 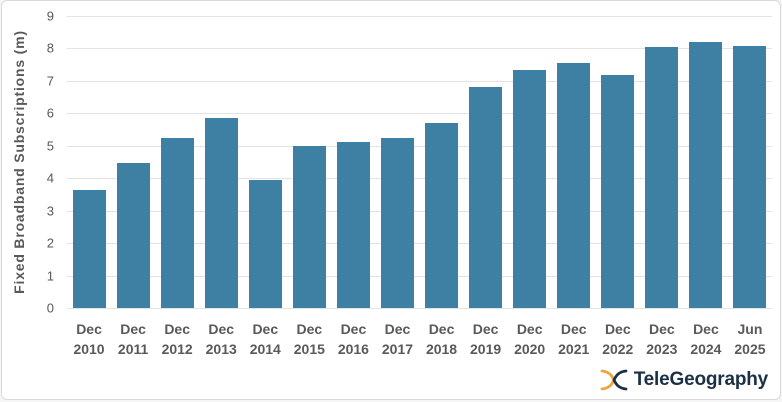 I want to click on bar-dec-2014, so click(x=265, y=244).